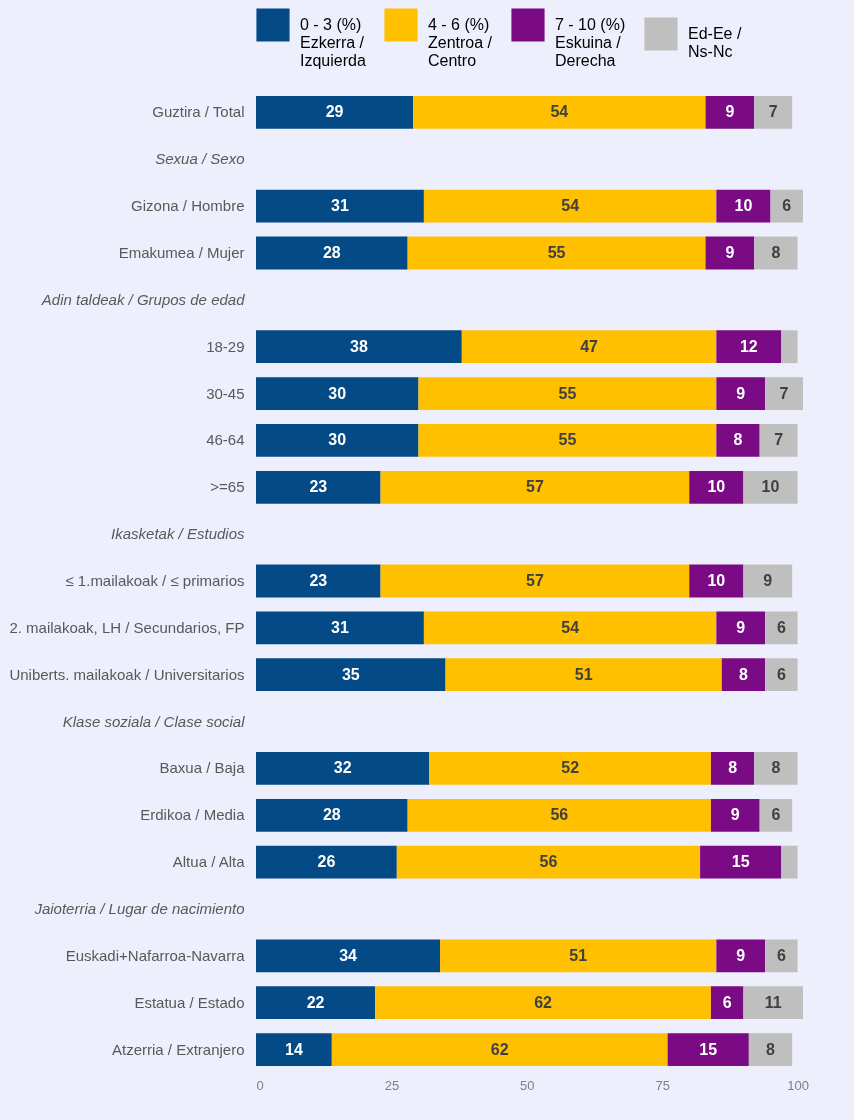 This screenshot has width=854, height=1120. I want to click on y-tick-label: 30-45, so click(225, 393).